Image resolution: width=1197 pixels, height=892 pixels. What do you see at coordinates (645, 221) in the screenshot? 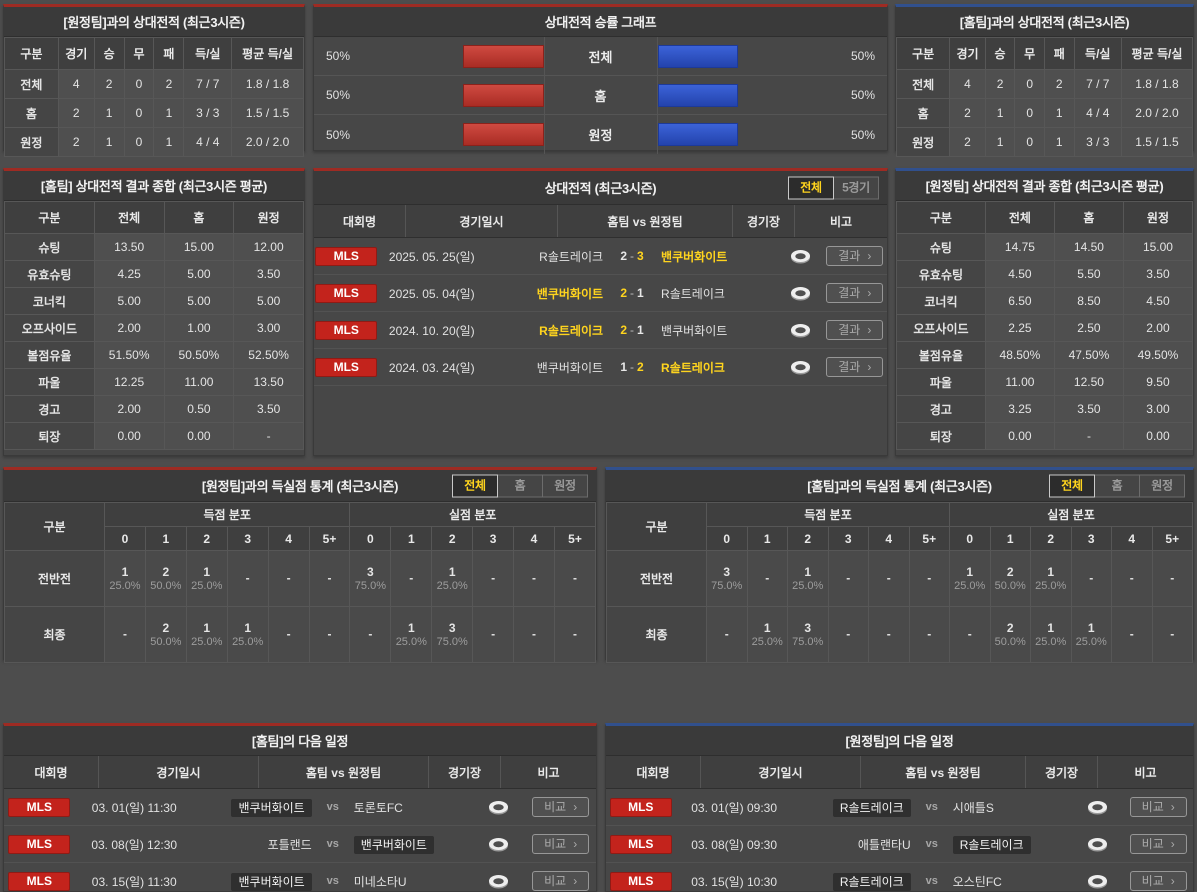
I see `col-header: 홈팀 vs 원정팀` at bounding box center [645, 221].